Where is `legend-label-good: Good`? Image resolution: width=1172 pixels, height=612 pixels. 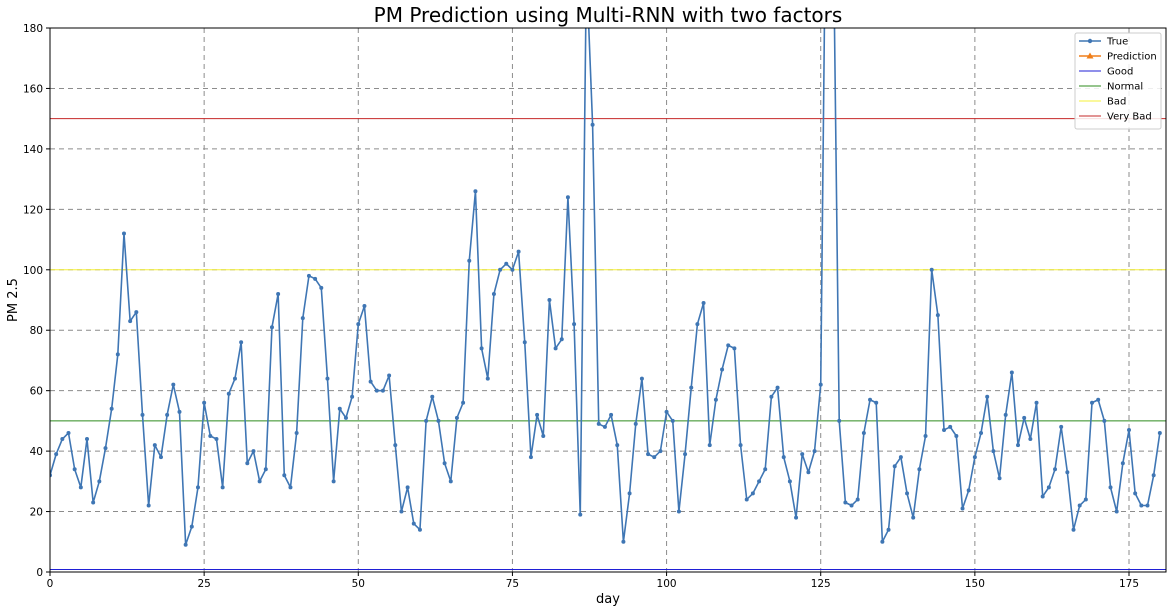
legend-label-good: Good is located at coordinates (1120, 72).